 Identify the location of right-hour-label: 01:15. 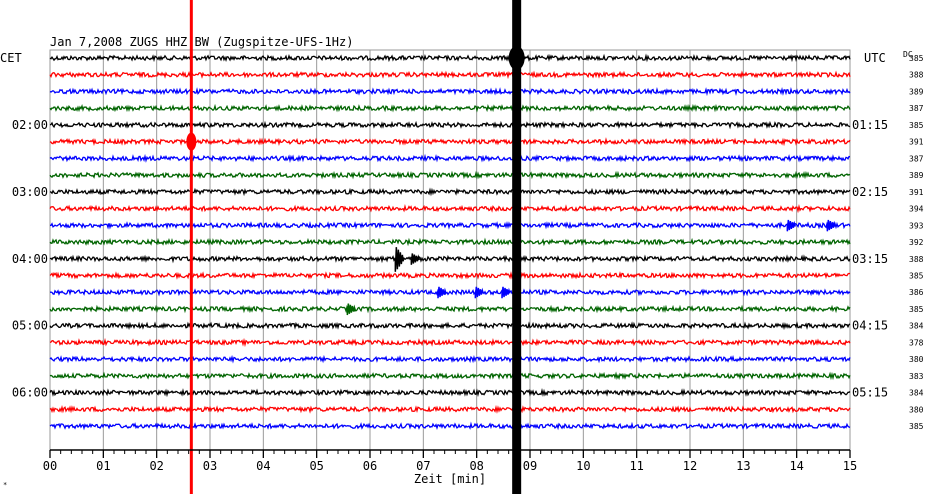
(870, 125).